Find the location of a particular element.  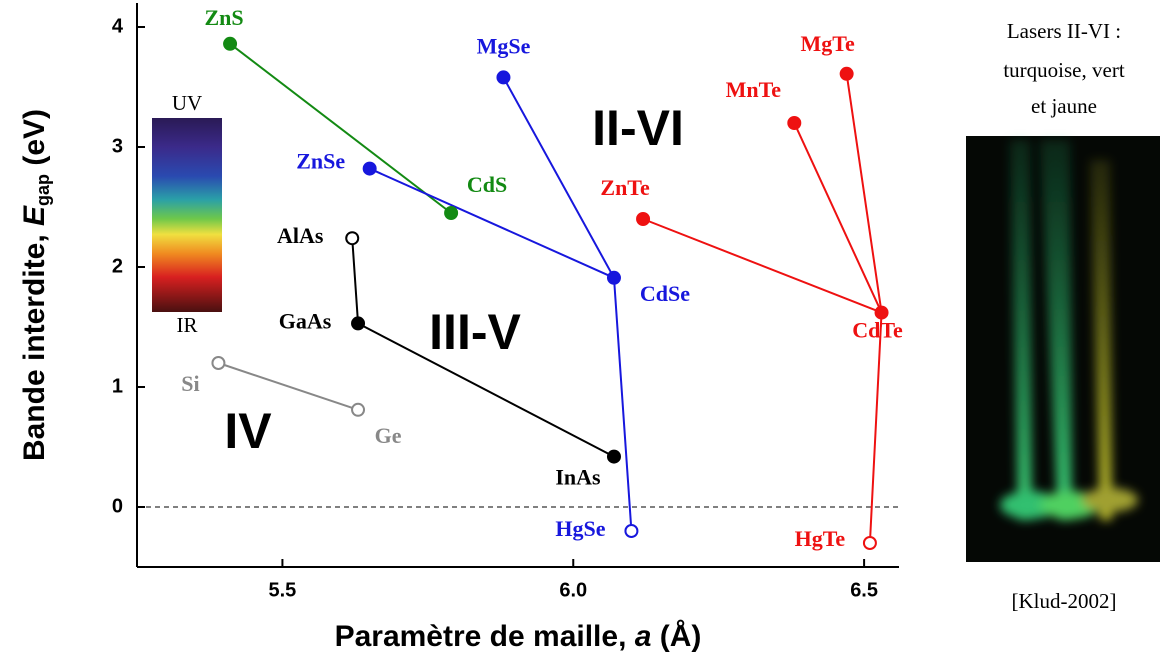

source: [Klud-2002] is located at coordinates (1064, 601).